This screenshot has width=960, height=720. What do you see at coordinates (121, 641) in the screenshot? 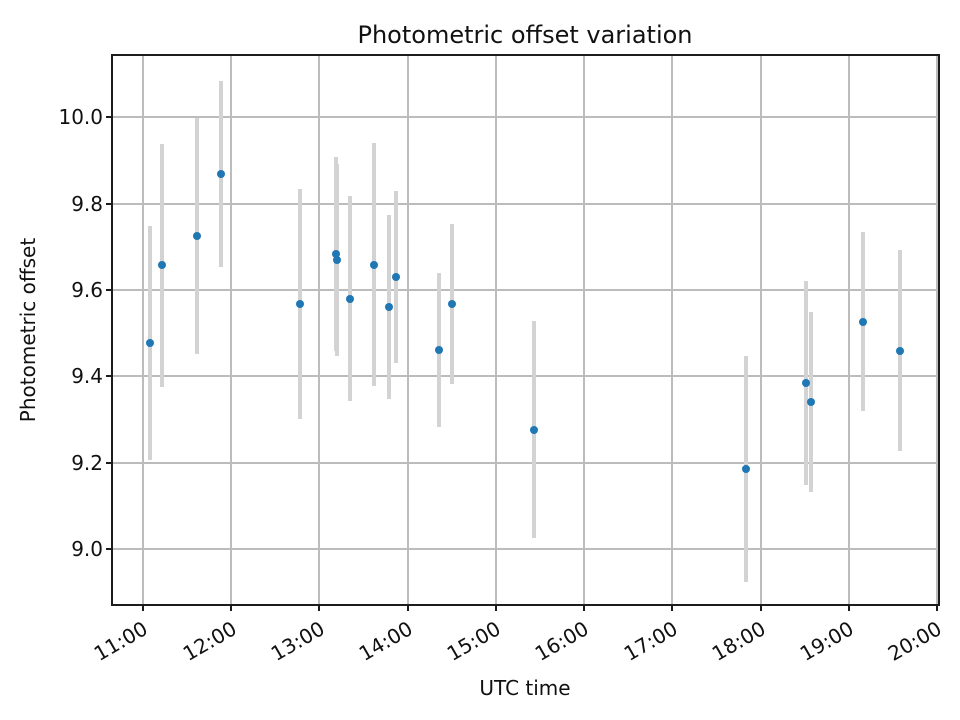
I see `x-tick-label: 11:00` at bounding box center [121, 641].